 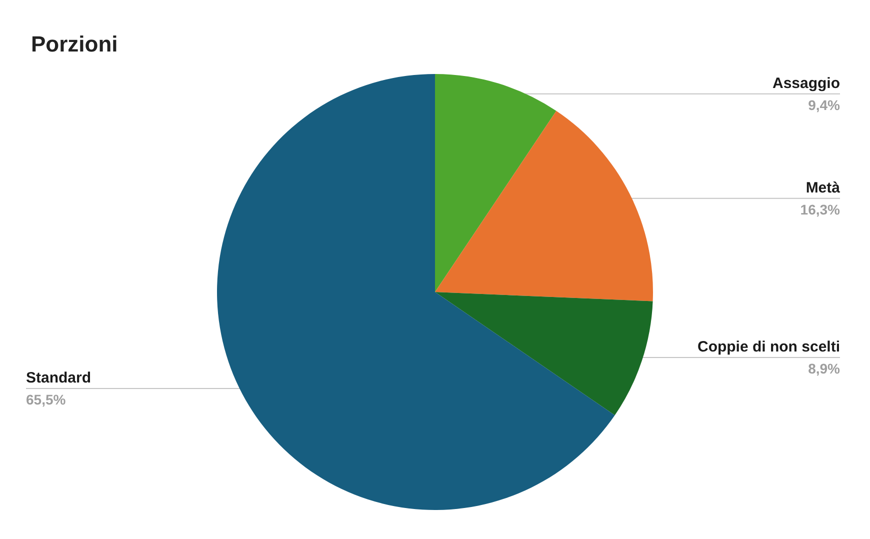 I want to click on chart-title: Porzioni, so click(x=74, y=44).